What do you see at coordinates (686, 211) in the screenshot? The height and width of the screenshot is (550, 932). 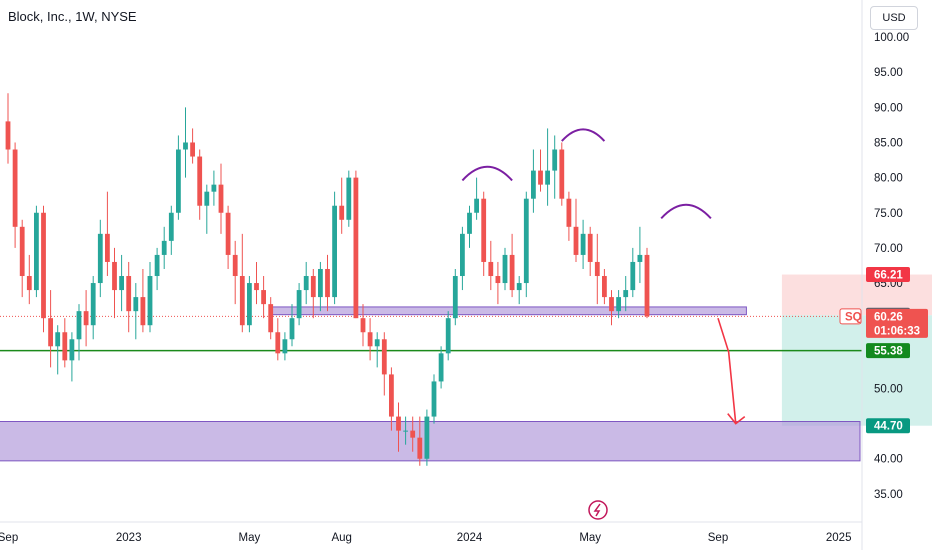 I see `pattern-arc` at bounding box center [686, 211].